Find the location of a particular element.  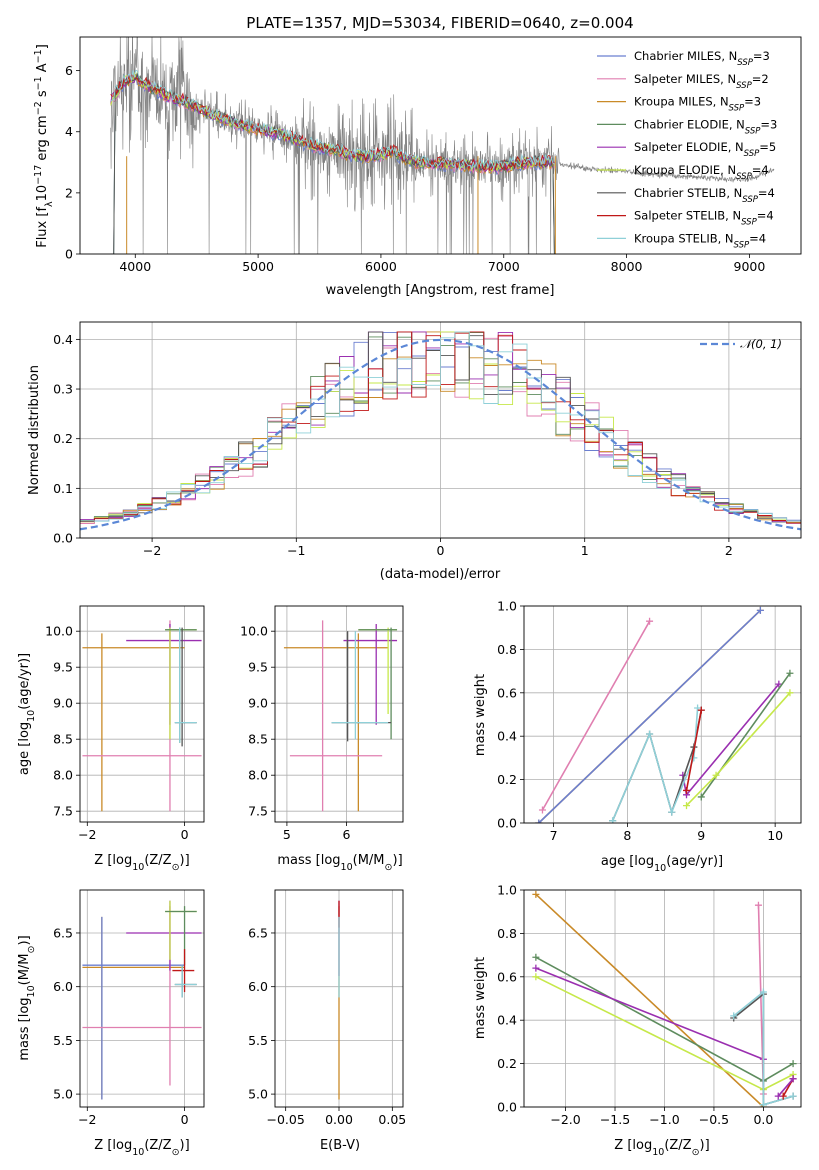

y-tick-label: 10.0 is located at coordinates (254, 631).